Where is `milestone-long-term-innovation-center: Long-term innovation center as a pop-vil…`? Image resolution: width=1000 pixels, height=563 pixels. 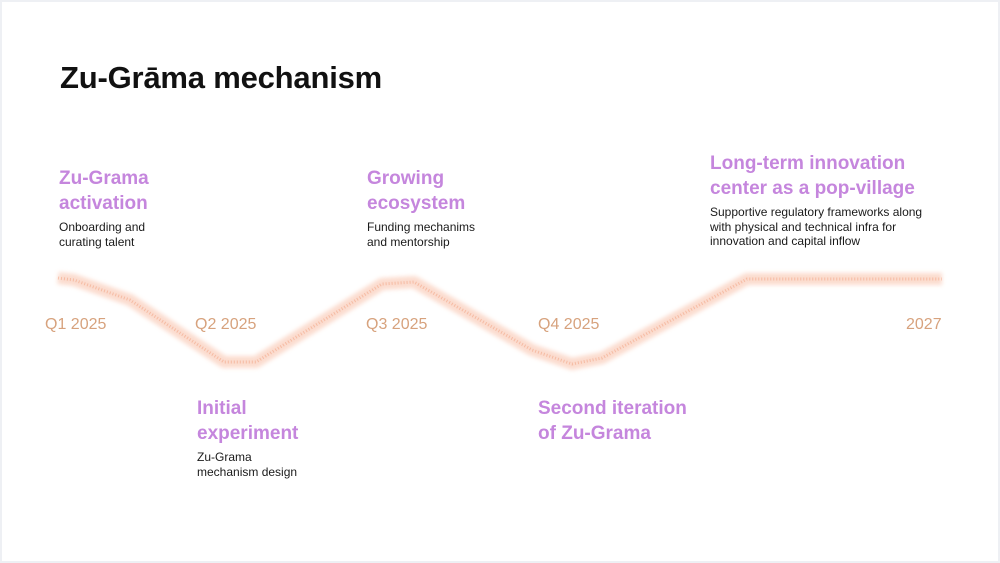
milestone-long-term-innovation-center: Long-term innovation center as a pop-vil… is located at coordinates (816, 200).